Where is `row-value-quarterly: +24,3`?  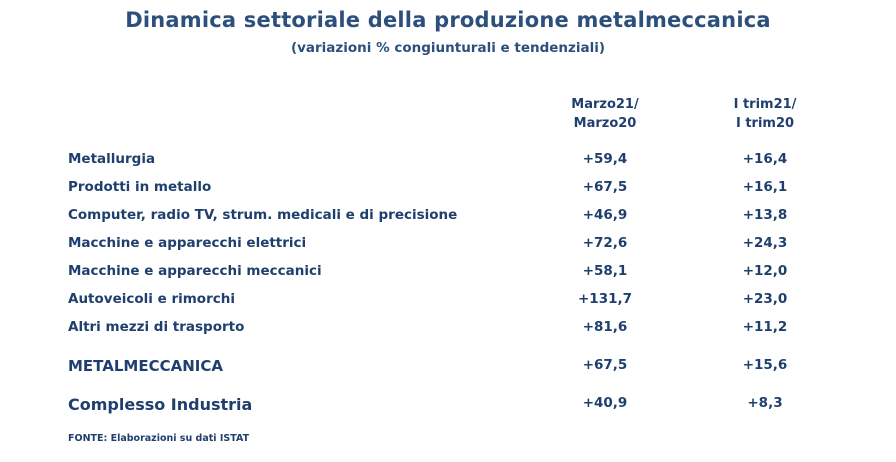 row-value-quarterly: +24,3 is located at coordinates (765, 243).